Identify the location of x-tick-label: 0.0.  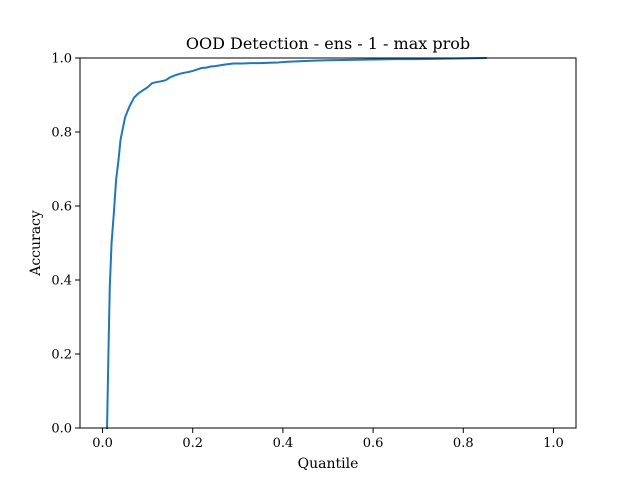
(102, 443).